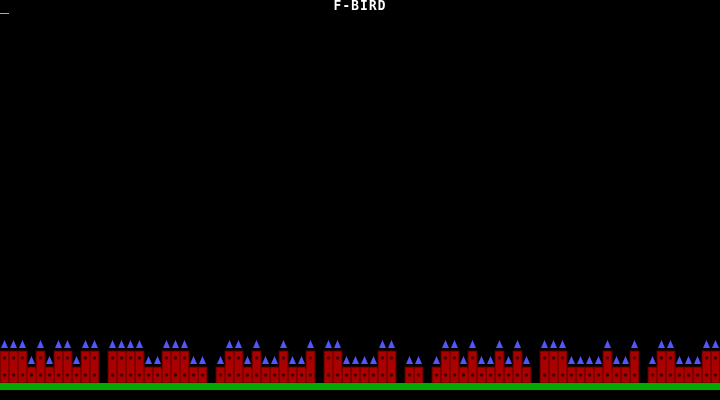 Image resolution: width=720 pixels, height=400 pixels. I want to click on text-cursor-icon, so click(4, 13).